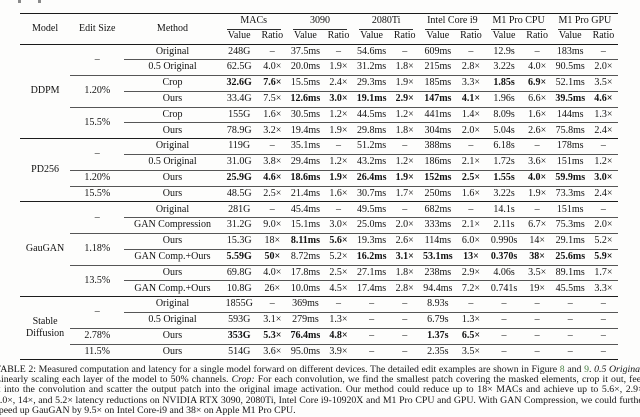 This screenshot has width=640, height=417. What do you see at coordinates (305, 241) in the screenshot?
I see `cell-value: 8.11ms` at bounding box center [305, 241].